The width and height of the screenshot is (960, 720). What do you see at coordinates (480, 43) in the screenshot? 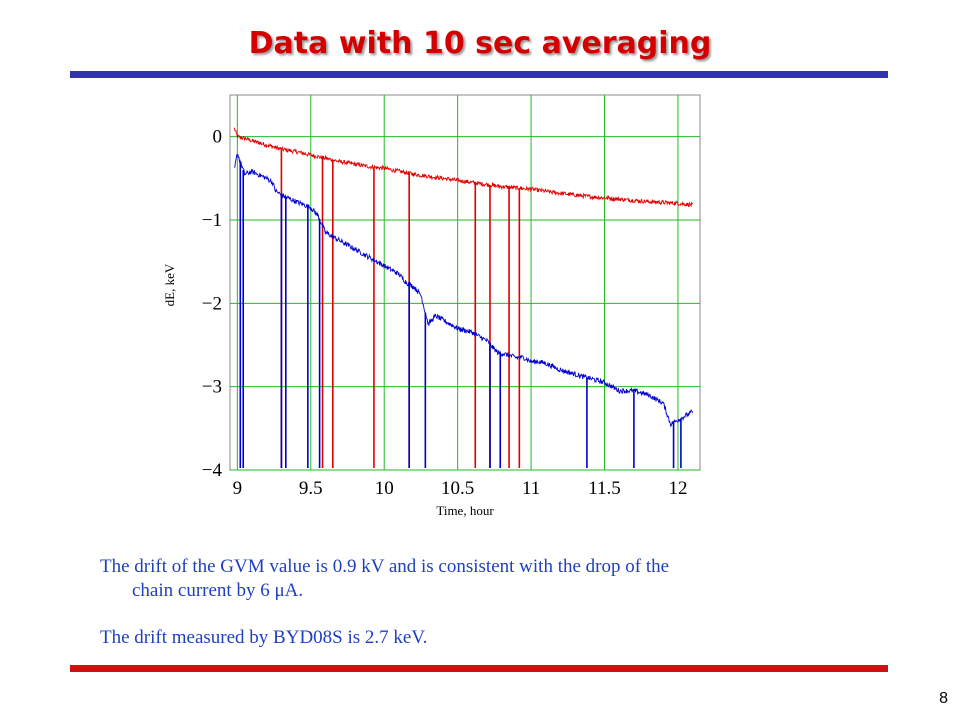
I see `slide-title: Data with 10 sec averaging` at bounding box center [480, 43].